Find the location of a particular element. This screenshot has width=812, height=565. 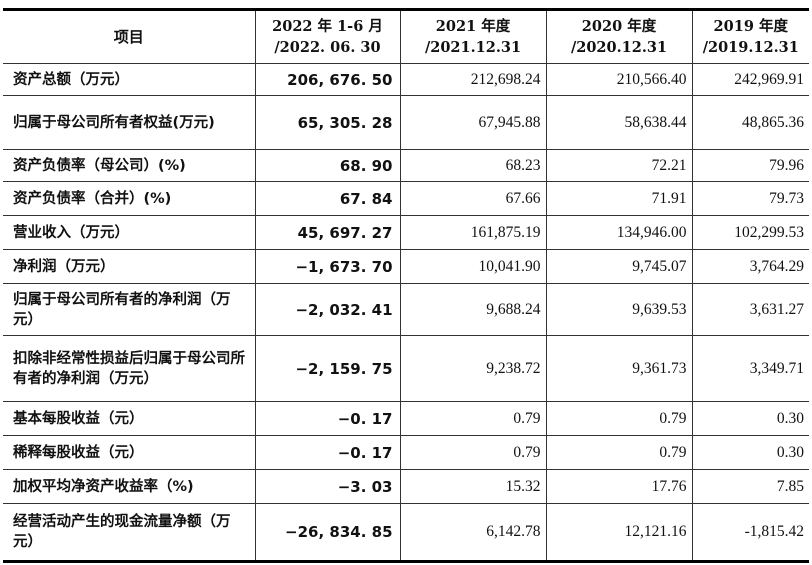

cell-value: 45, 697. 27 is located at coordinates (327, 232).